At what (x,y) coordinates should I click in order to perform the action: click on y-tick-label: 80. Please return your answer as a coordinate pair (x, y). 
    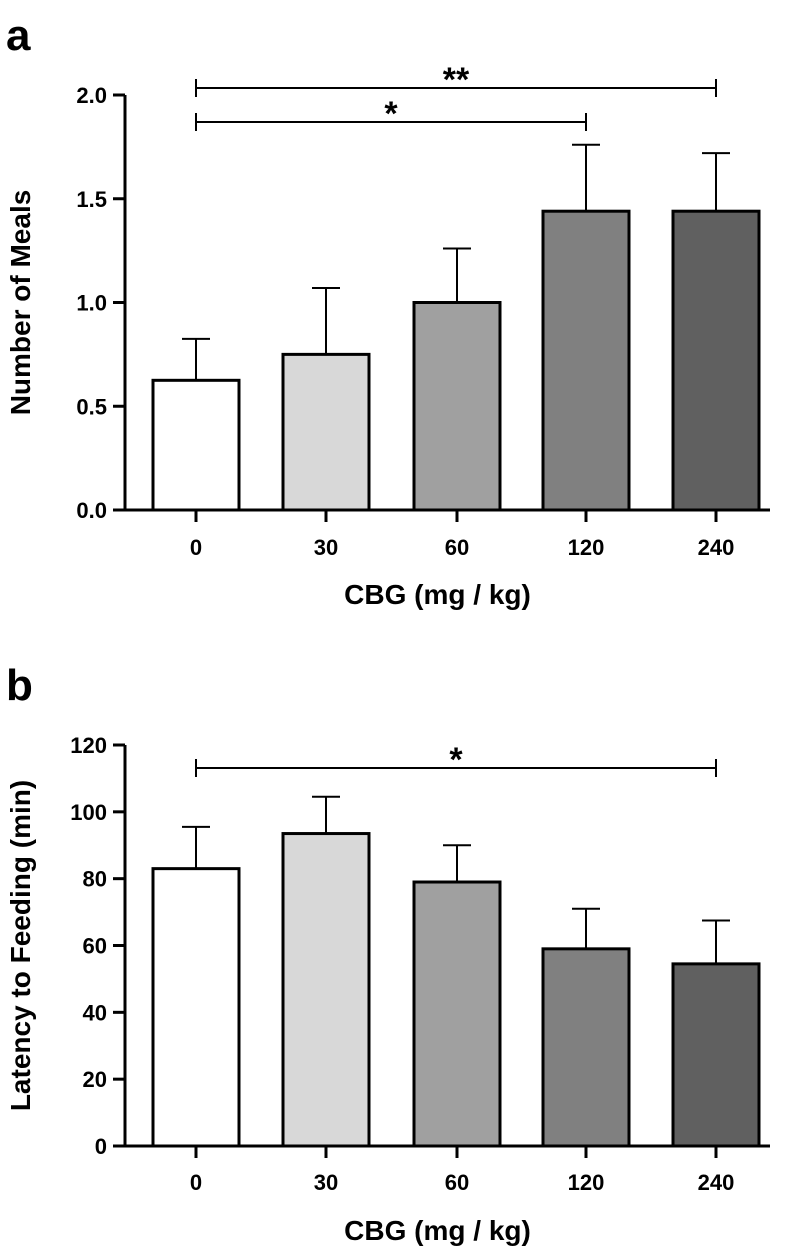
    Looking at the image, I should click on (95, 879).